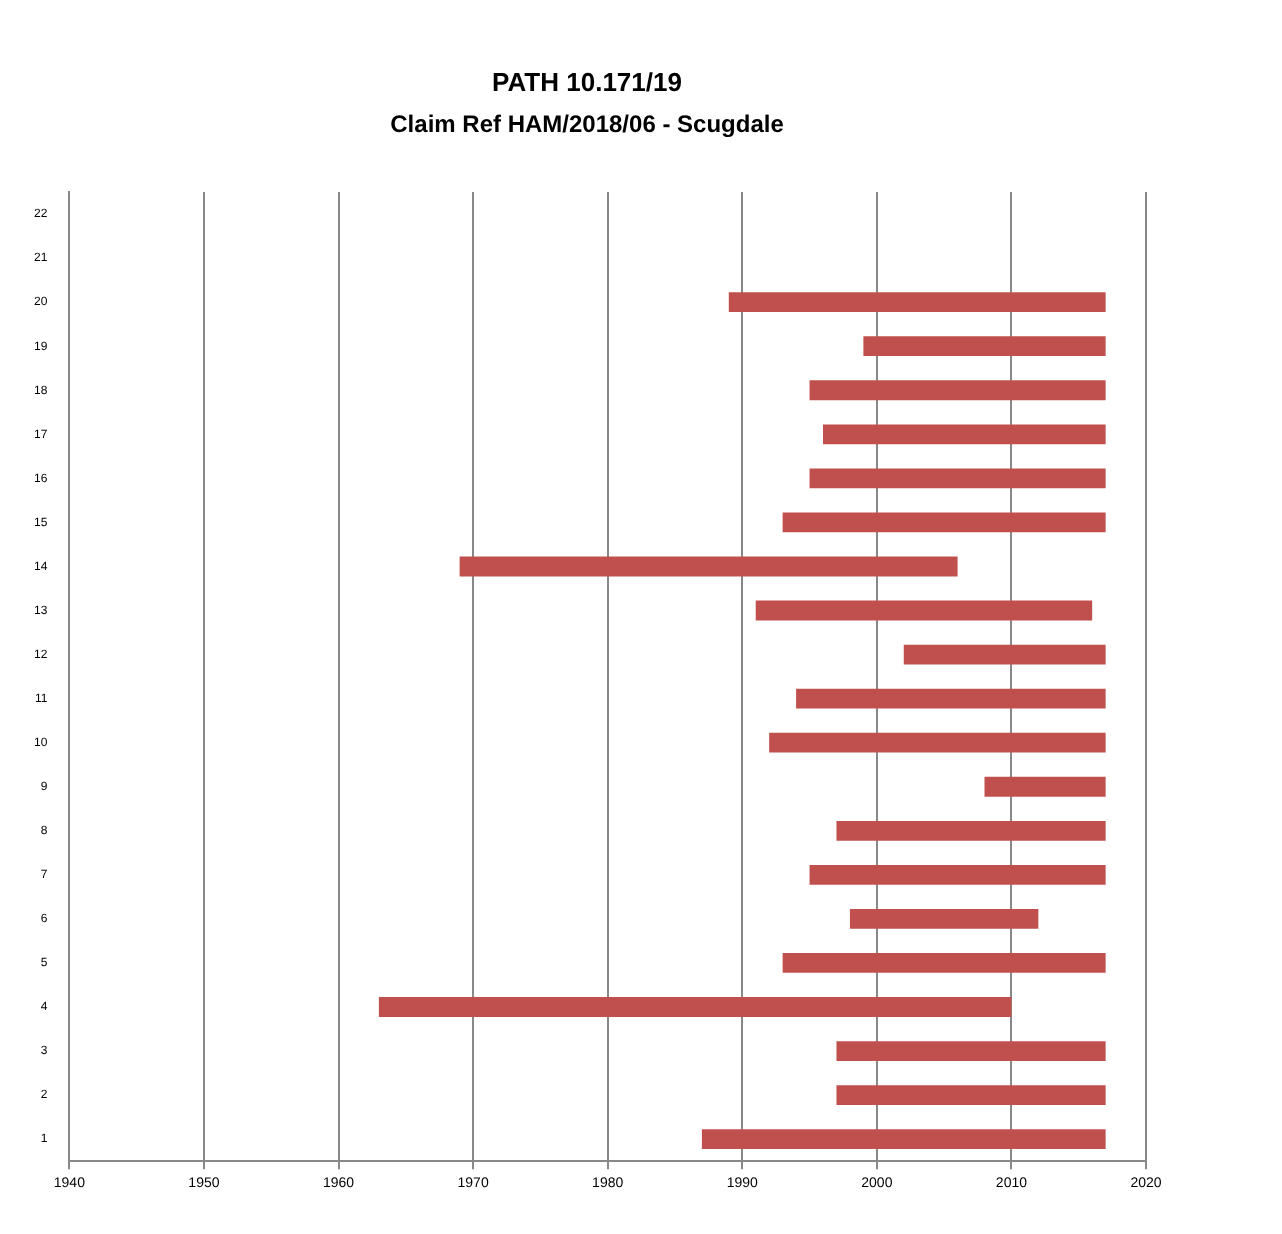 Image resolution: width=1282 pixels, height=1234 pixels. What do you see at coordinates (587, 81) in the screenshot?
I see `chart-title: PATH 10.171/19` at bounding box center [587, 81].